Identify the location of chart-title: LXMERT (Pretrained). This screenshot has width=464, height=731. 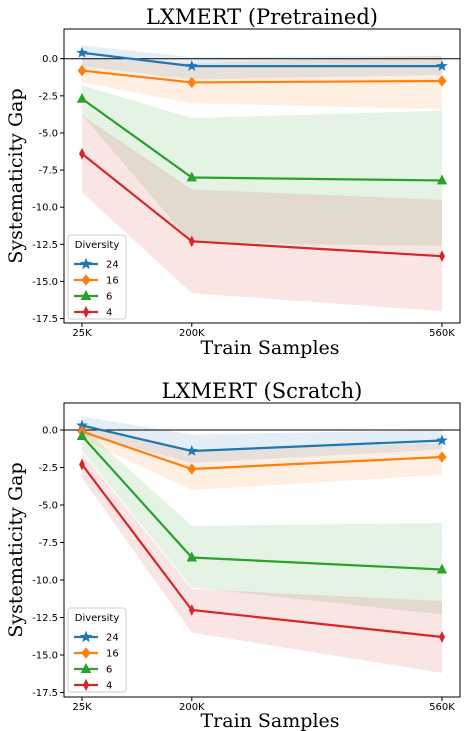
(262, 17).